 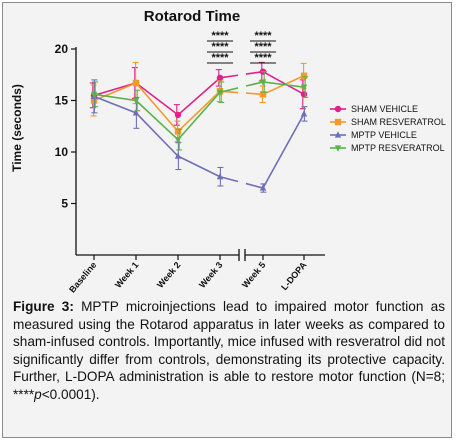 I want to click on legend-label: MPTP RESVERATROL, so click(x=398, y=148).